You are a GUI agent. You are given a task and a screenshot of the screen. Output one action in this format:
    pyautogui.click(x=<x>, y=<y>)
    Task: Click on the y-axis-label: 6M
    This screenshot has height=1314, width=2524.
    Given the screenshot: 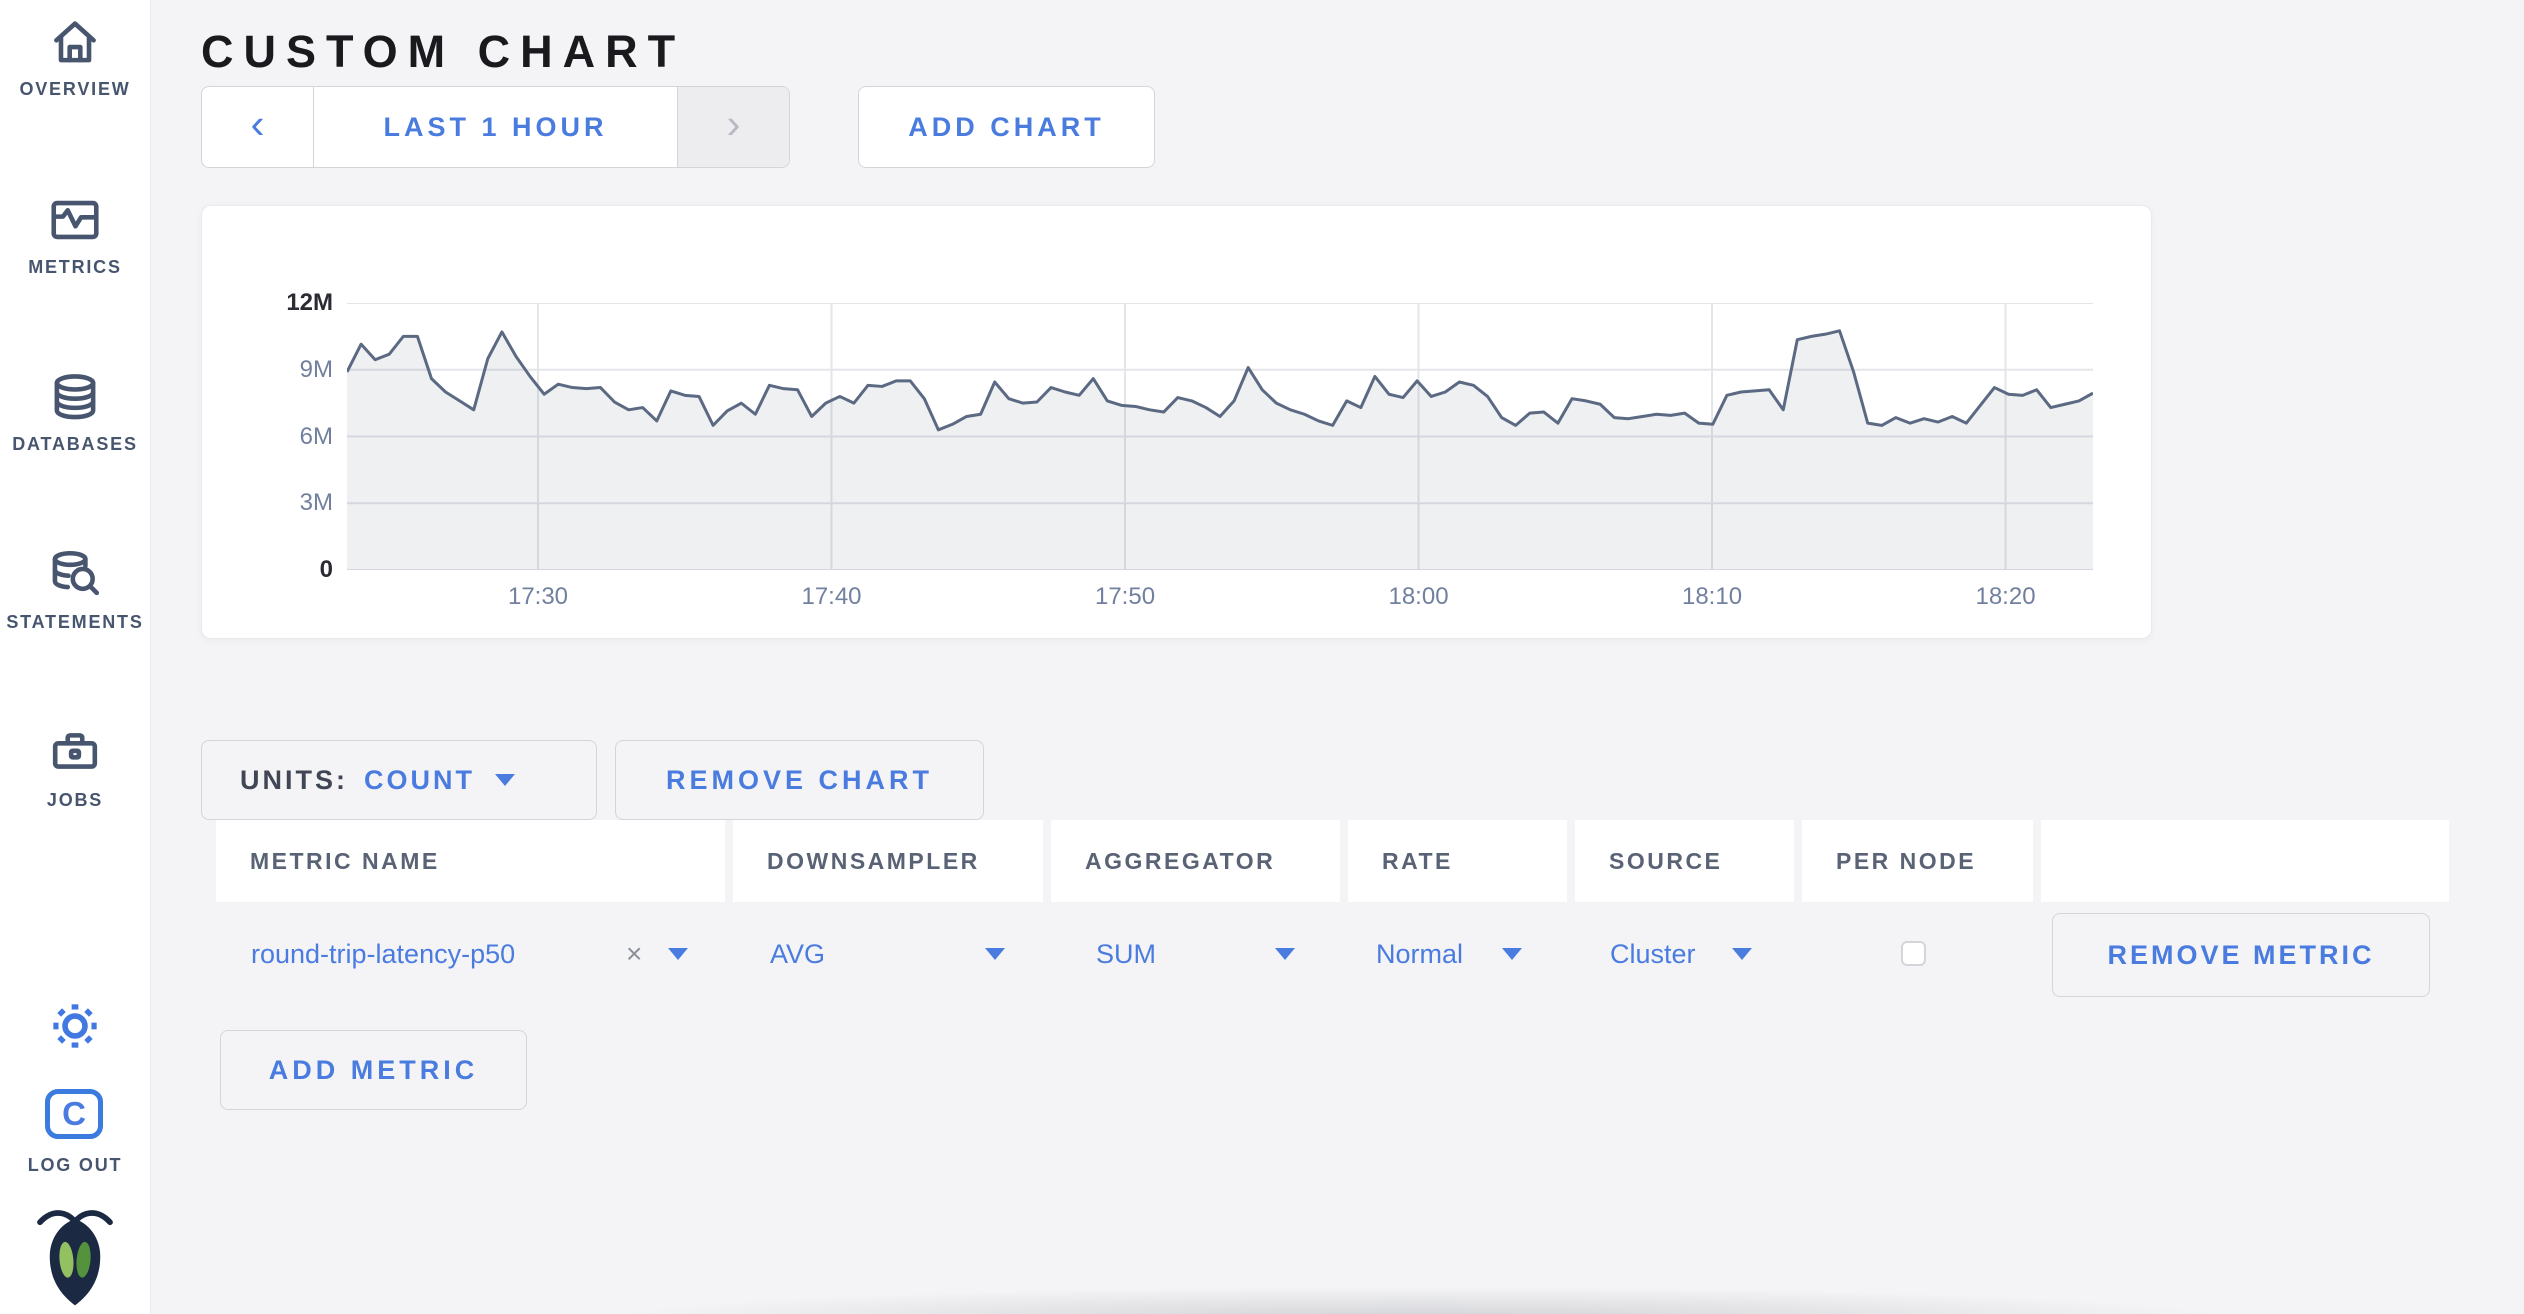 What is the action you would take?
    pyautogui.click(x=316, y=436)
    